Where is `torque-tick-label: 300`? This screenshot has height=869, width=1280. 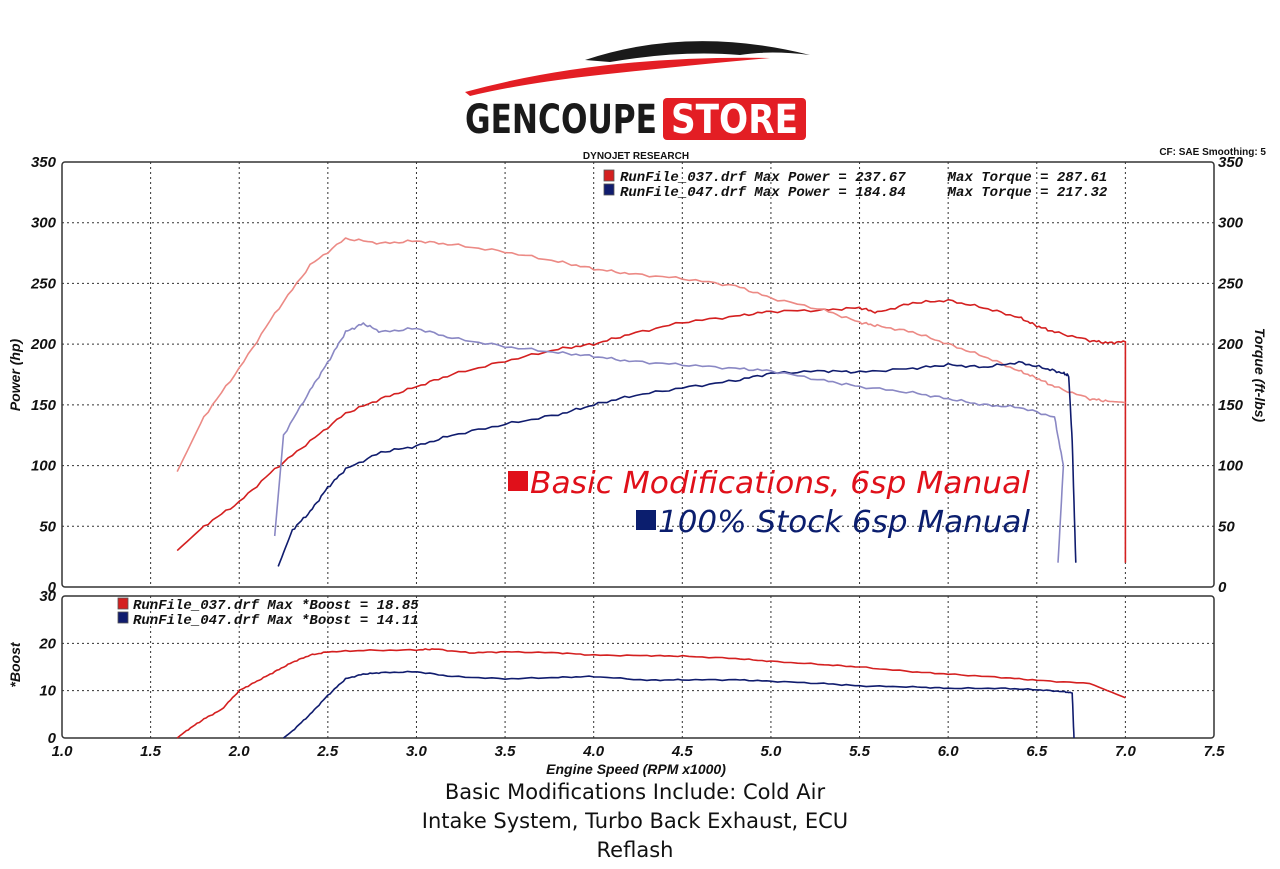
torque-tick-label: 300 is located at coordinates (1231, 223).